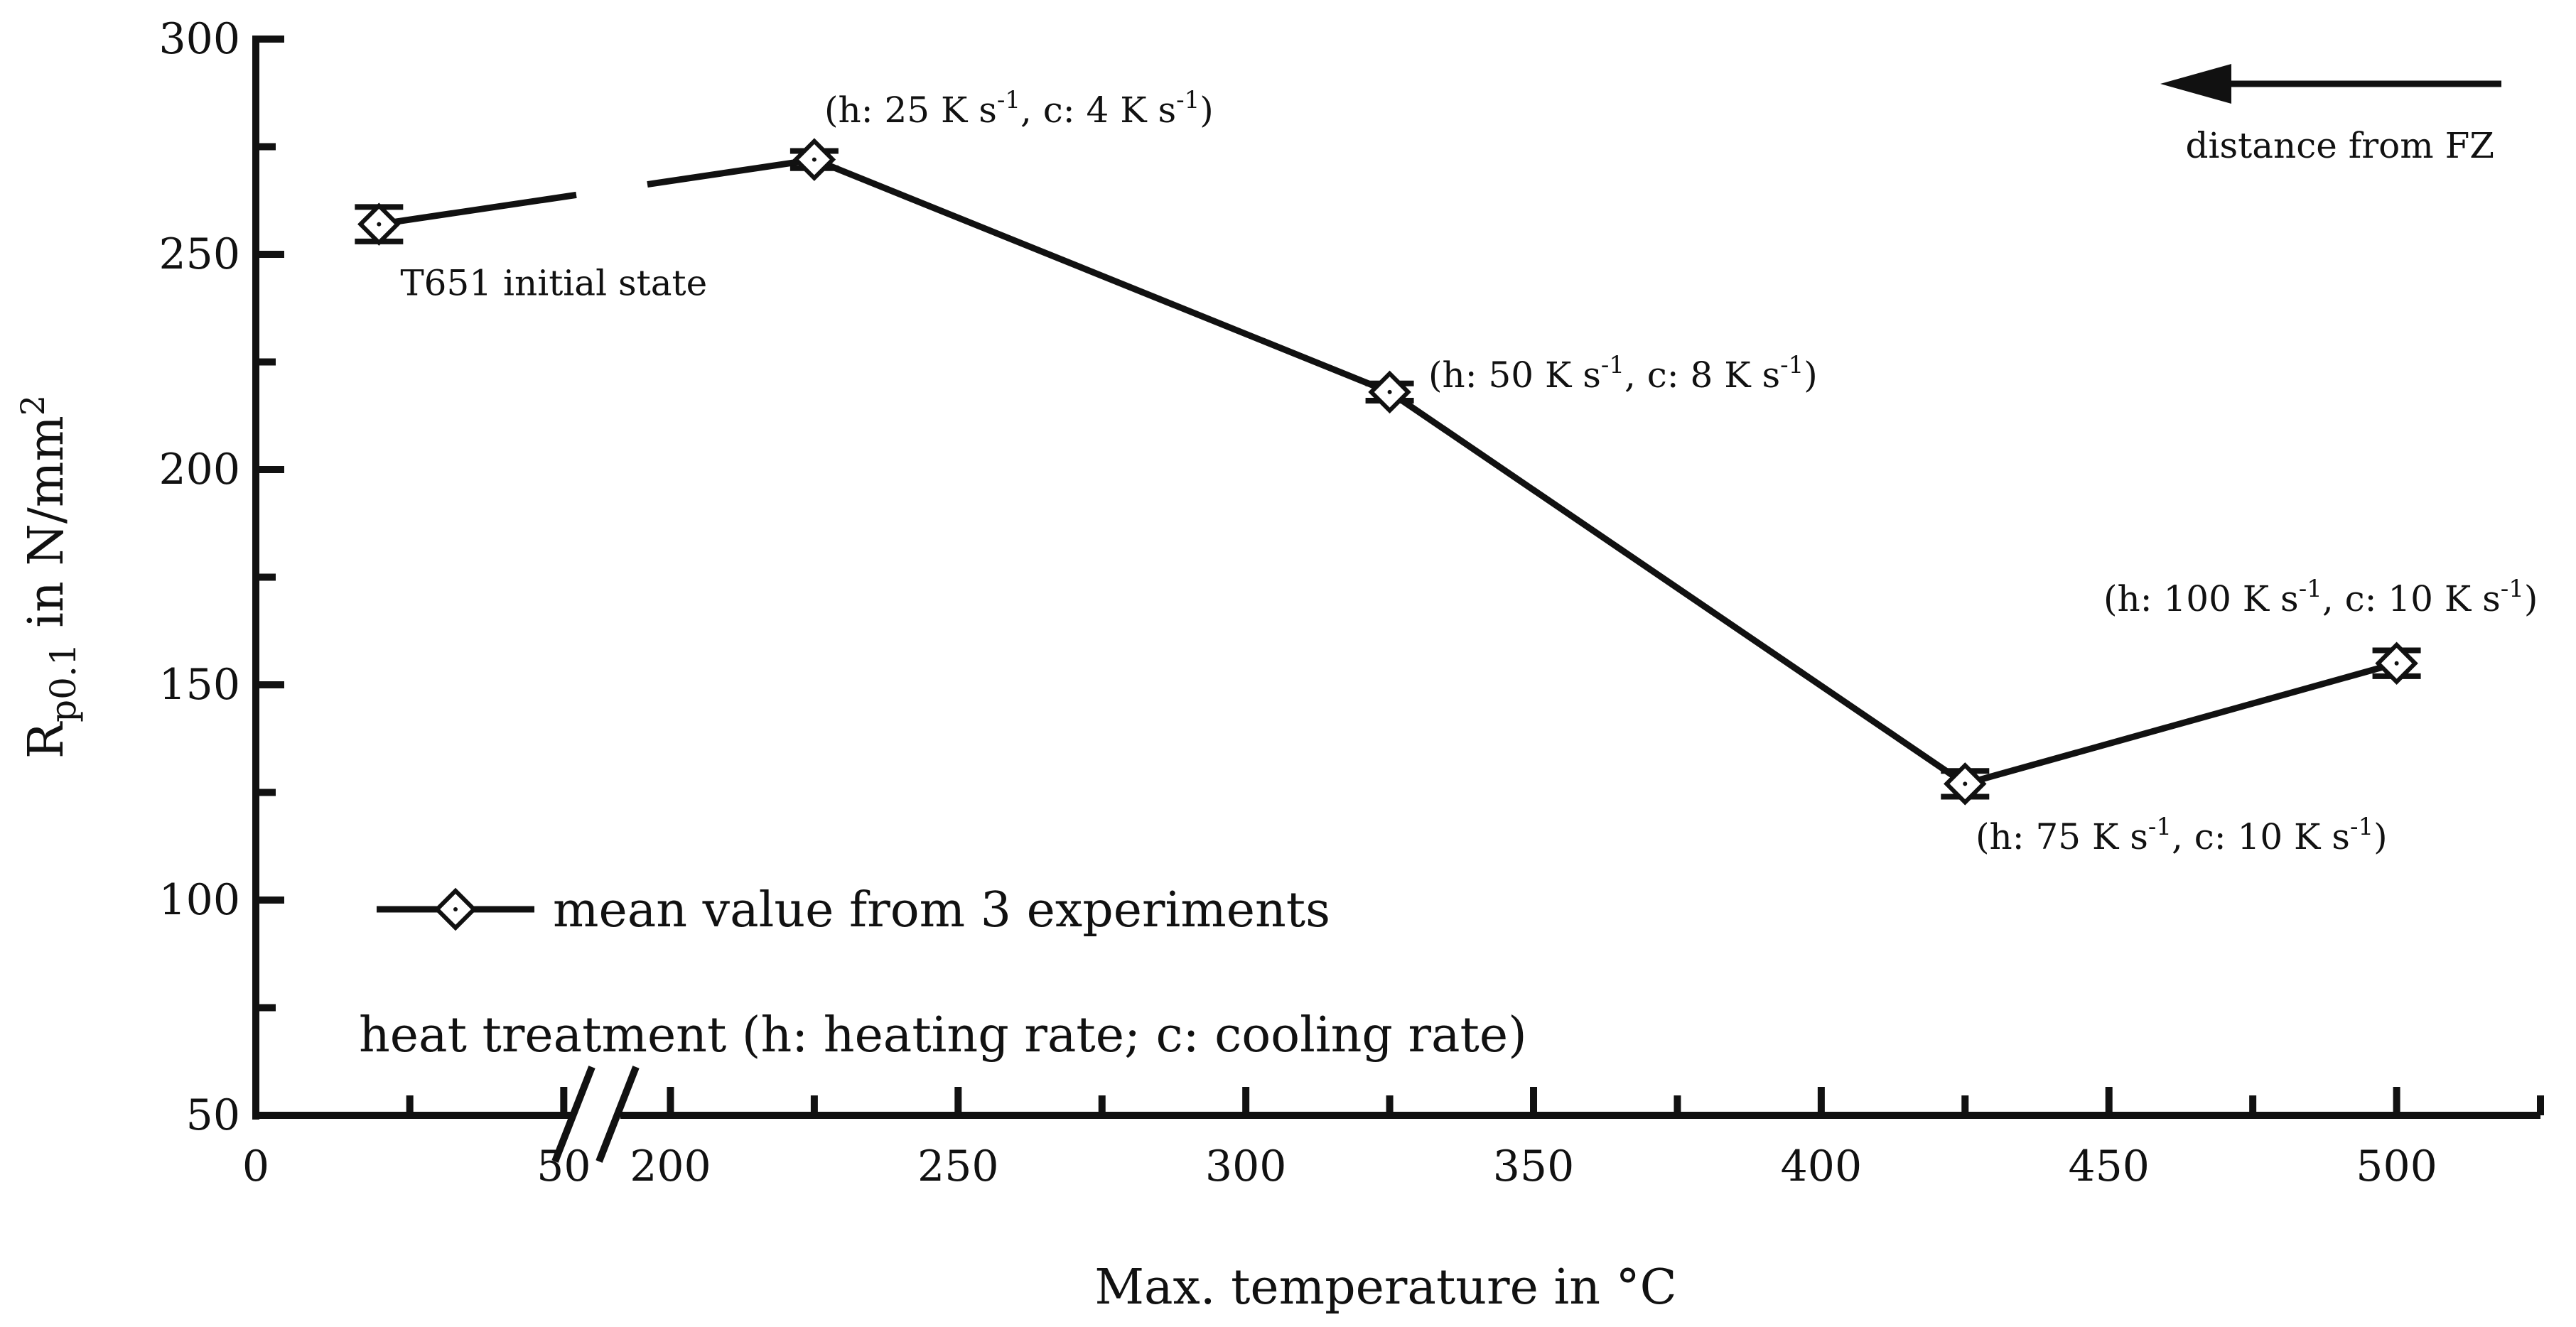 The height and width of the screenshot is (1327, 2576). Describe the element at coordinates (958, 1166) in the screenshot. I see `x-tick-label-250: 250` at that location.